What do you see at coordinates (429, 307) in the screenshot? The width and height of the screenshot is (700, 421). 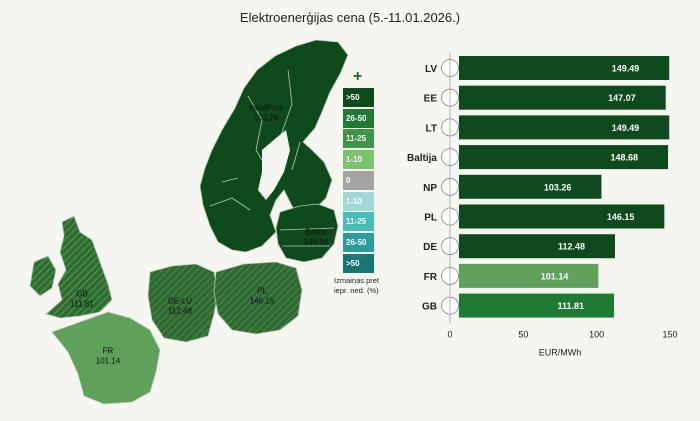 I see `category-label: GB` at bounding box center [429, 307].